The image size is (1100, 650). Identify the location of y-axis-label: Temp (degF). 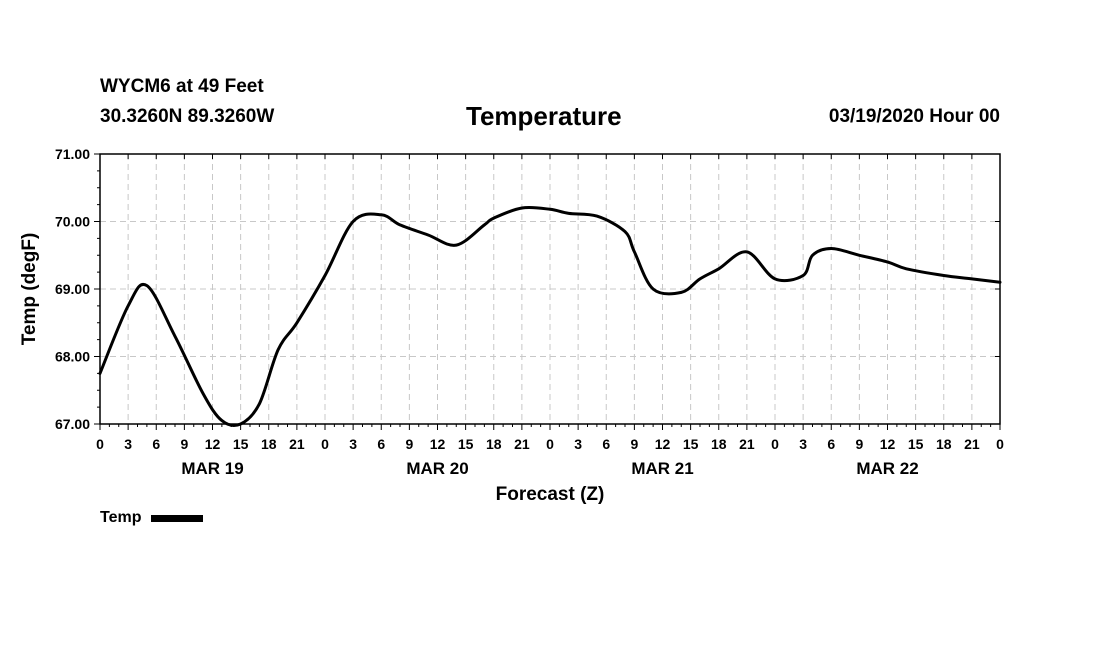
(29, 289).